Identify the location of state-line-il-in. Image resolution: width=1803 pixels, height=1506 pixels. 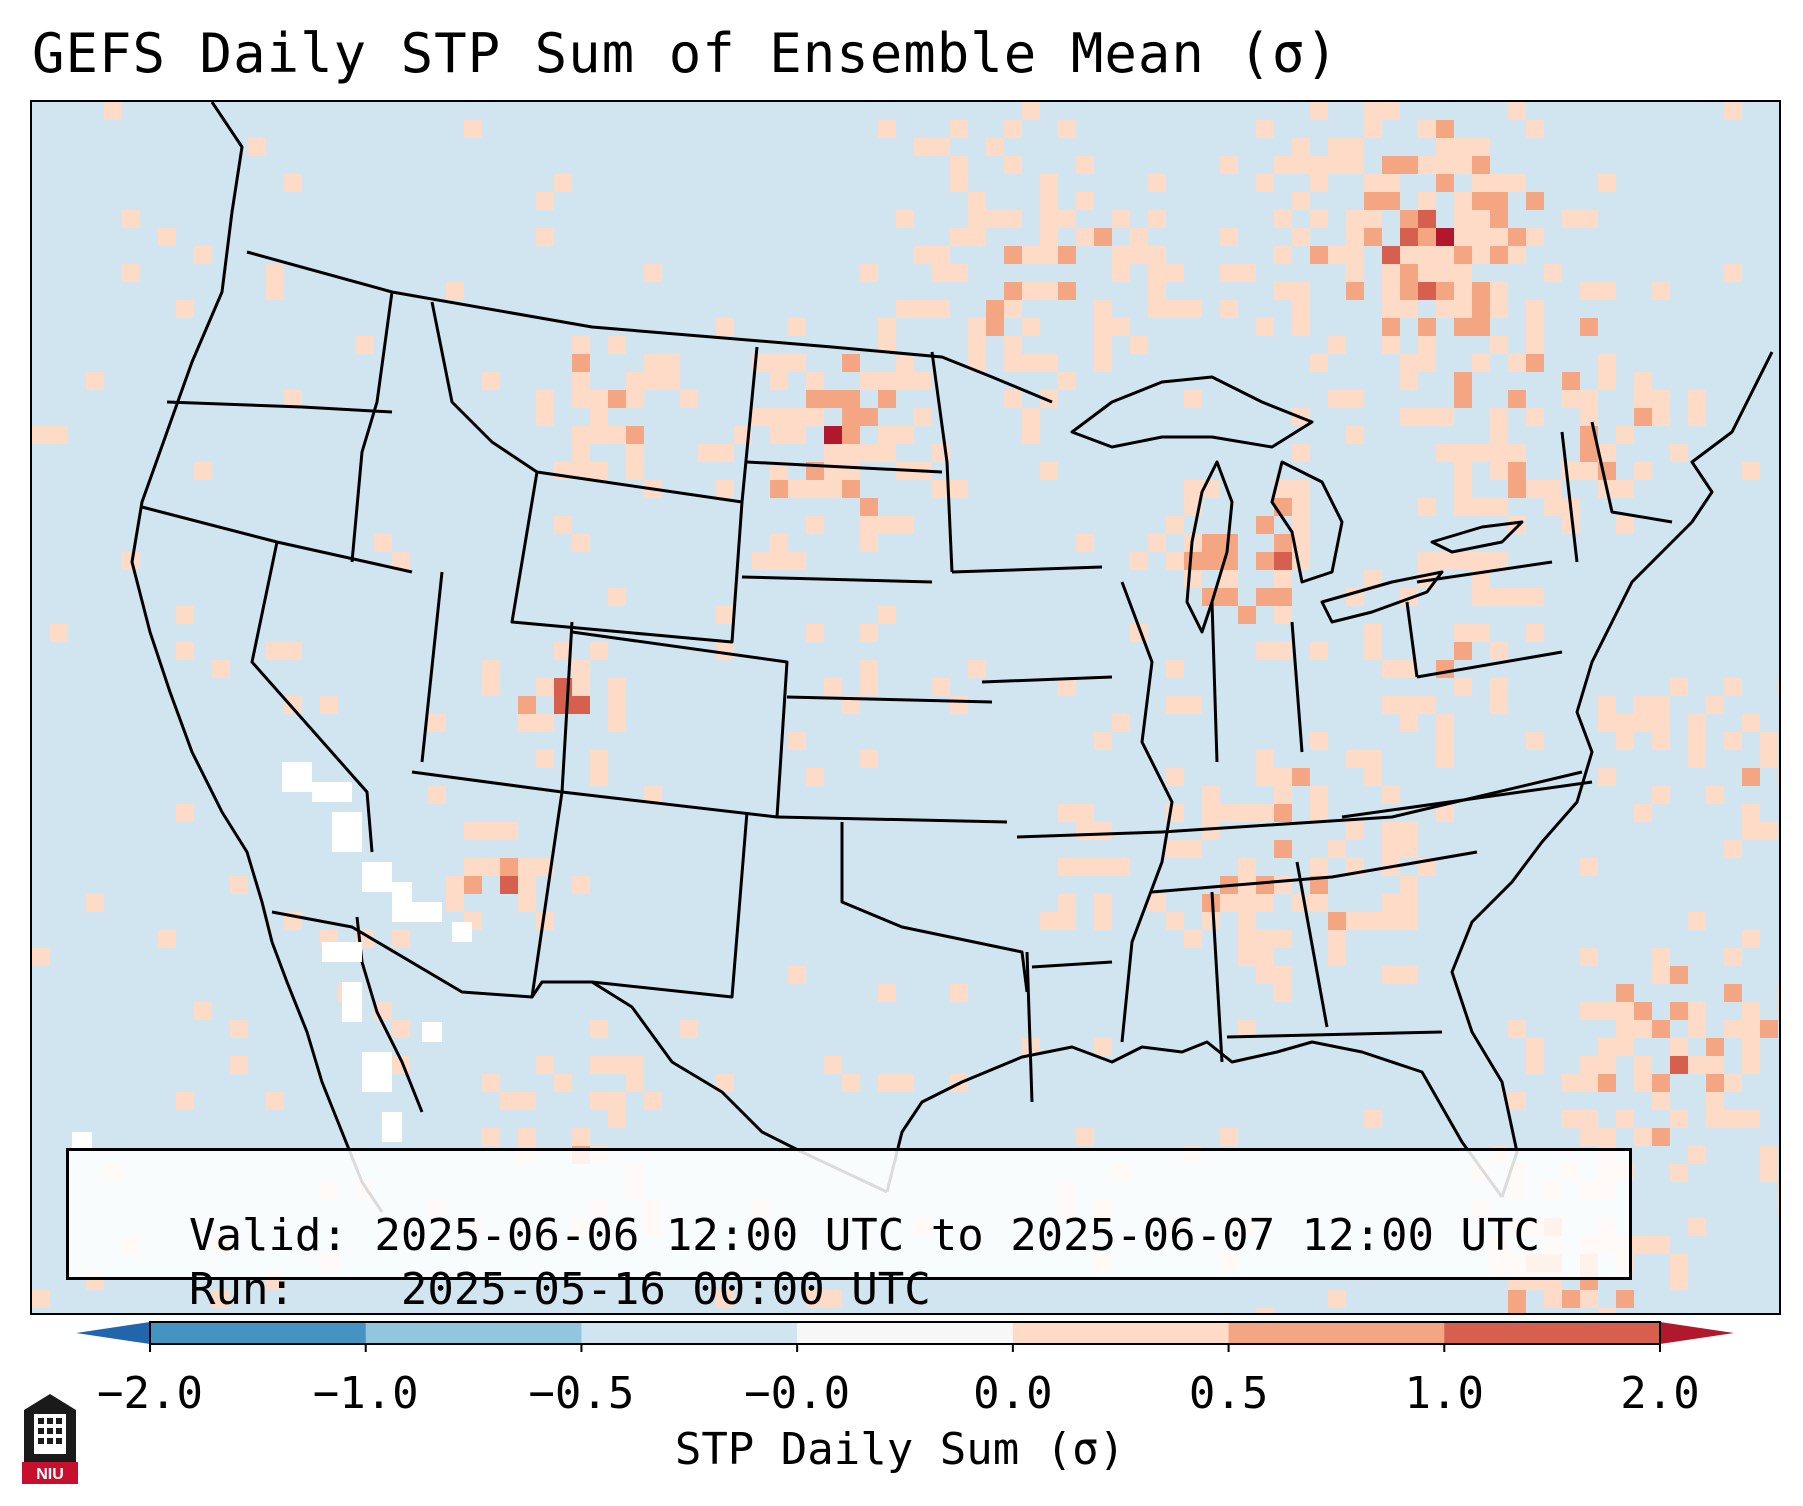
(1214, 682).